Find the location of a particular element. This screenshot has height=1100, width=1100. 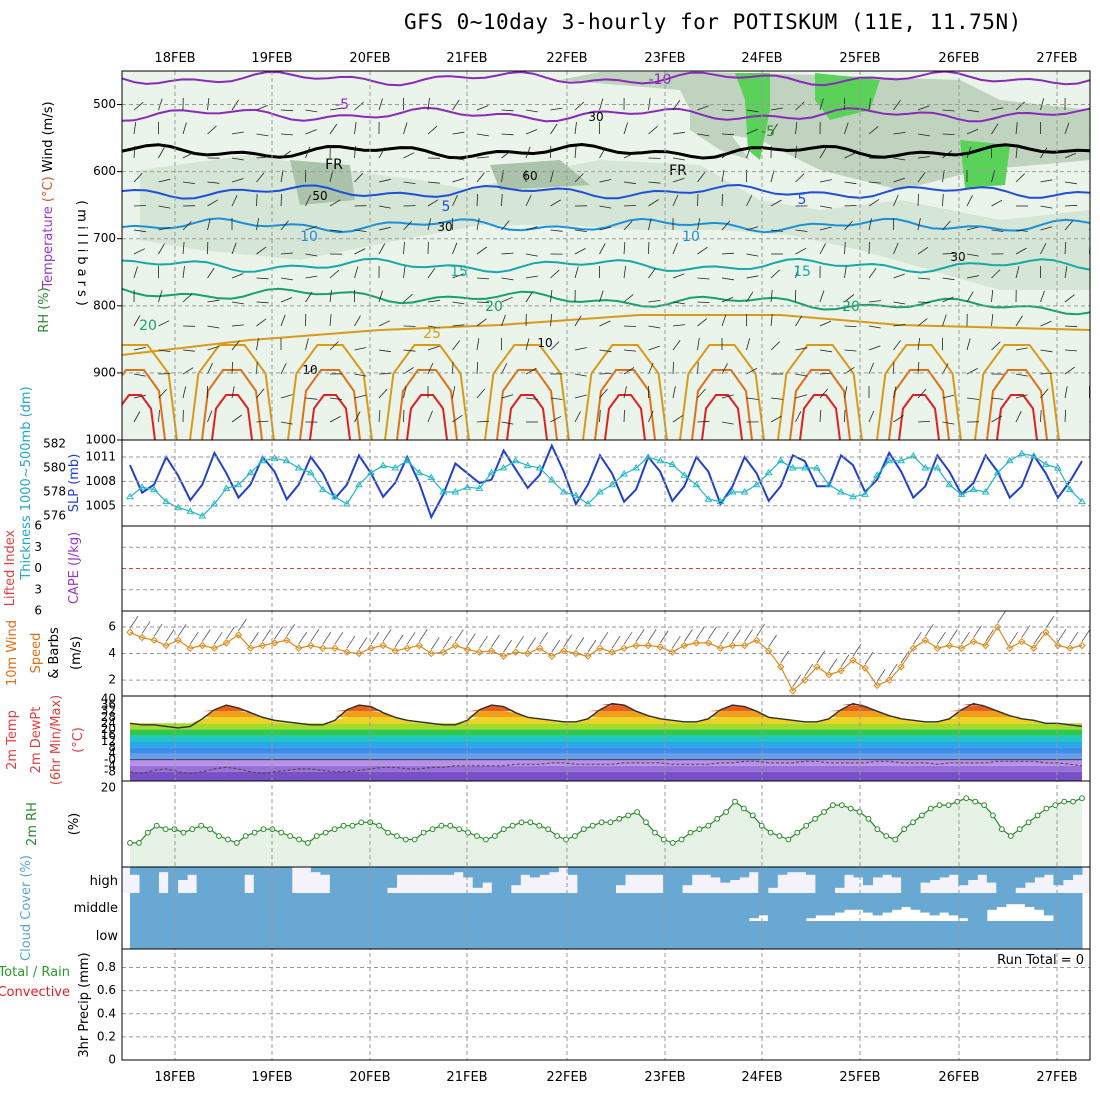

temp-tick-label: 8 is located at coordinates (112, 747).